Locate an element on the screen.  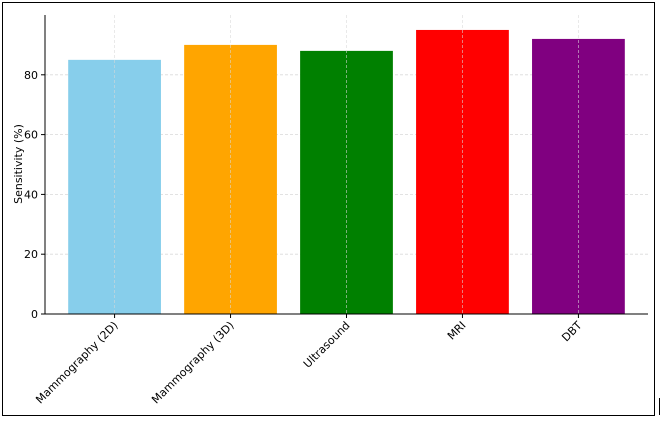
x-tick-label: MRI is located at coordinates (457, 331).